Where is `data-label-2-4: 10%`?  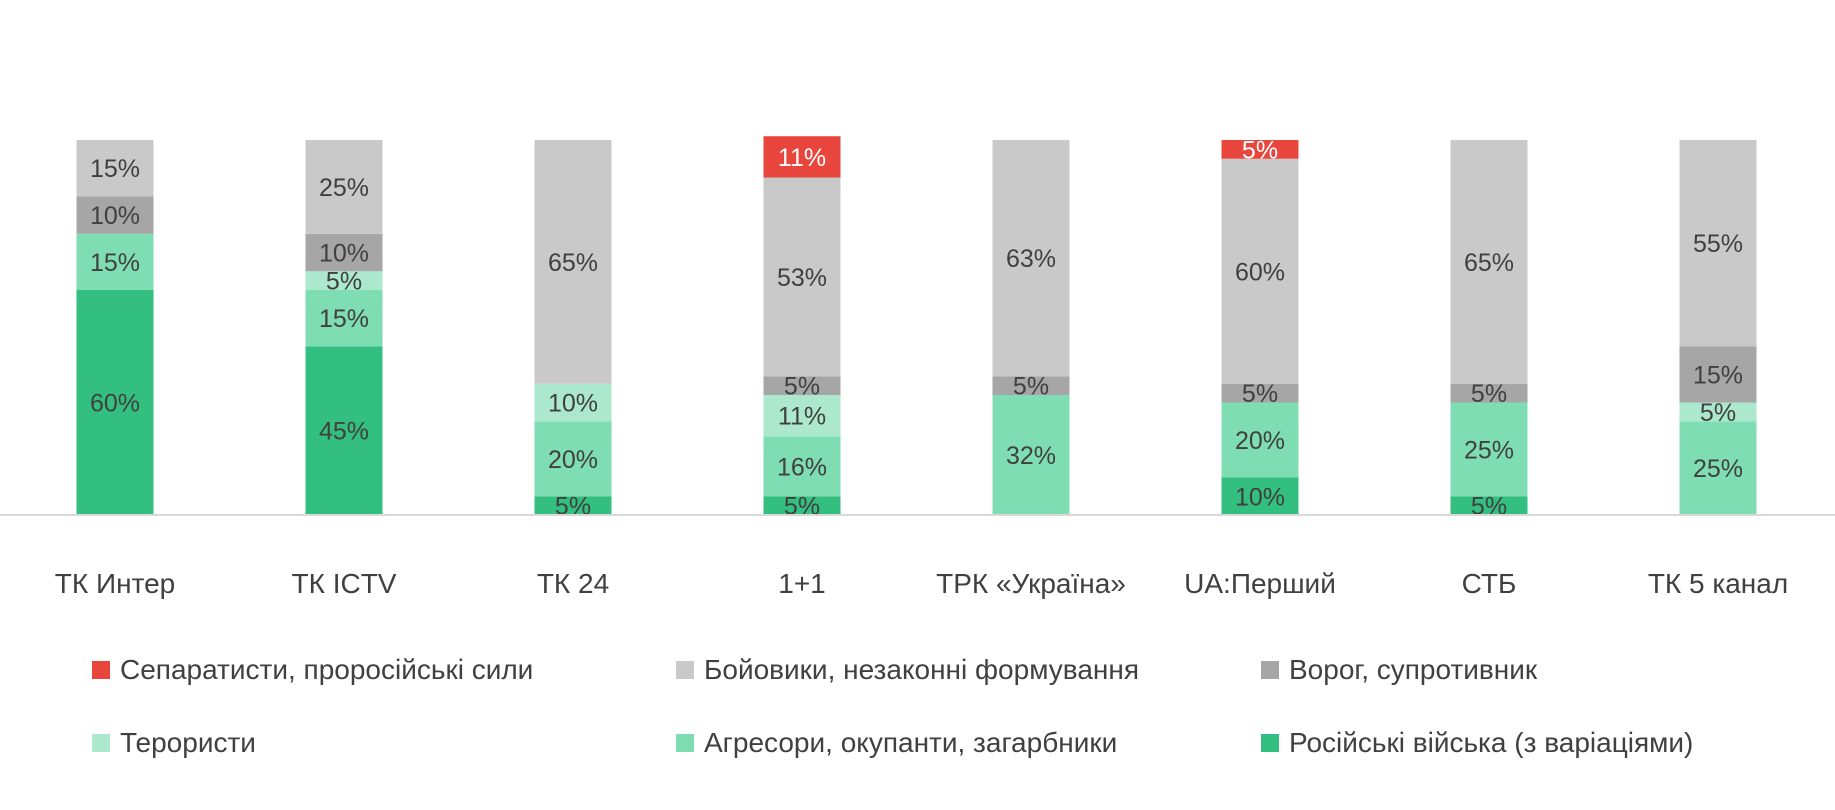 data-label-2-4: 10% is located at coordinates (344, 254).